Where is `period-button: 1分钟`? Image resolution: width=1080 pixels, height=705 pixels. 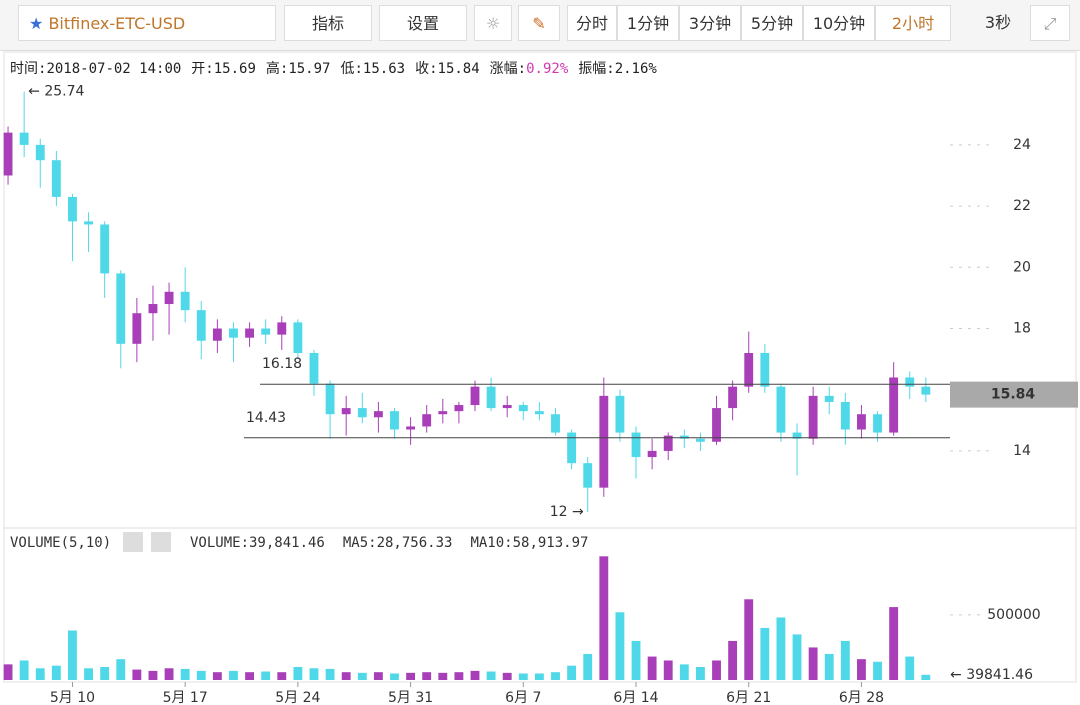 period-button: 1分钟 is located at coordinates (648, 23).